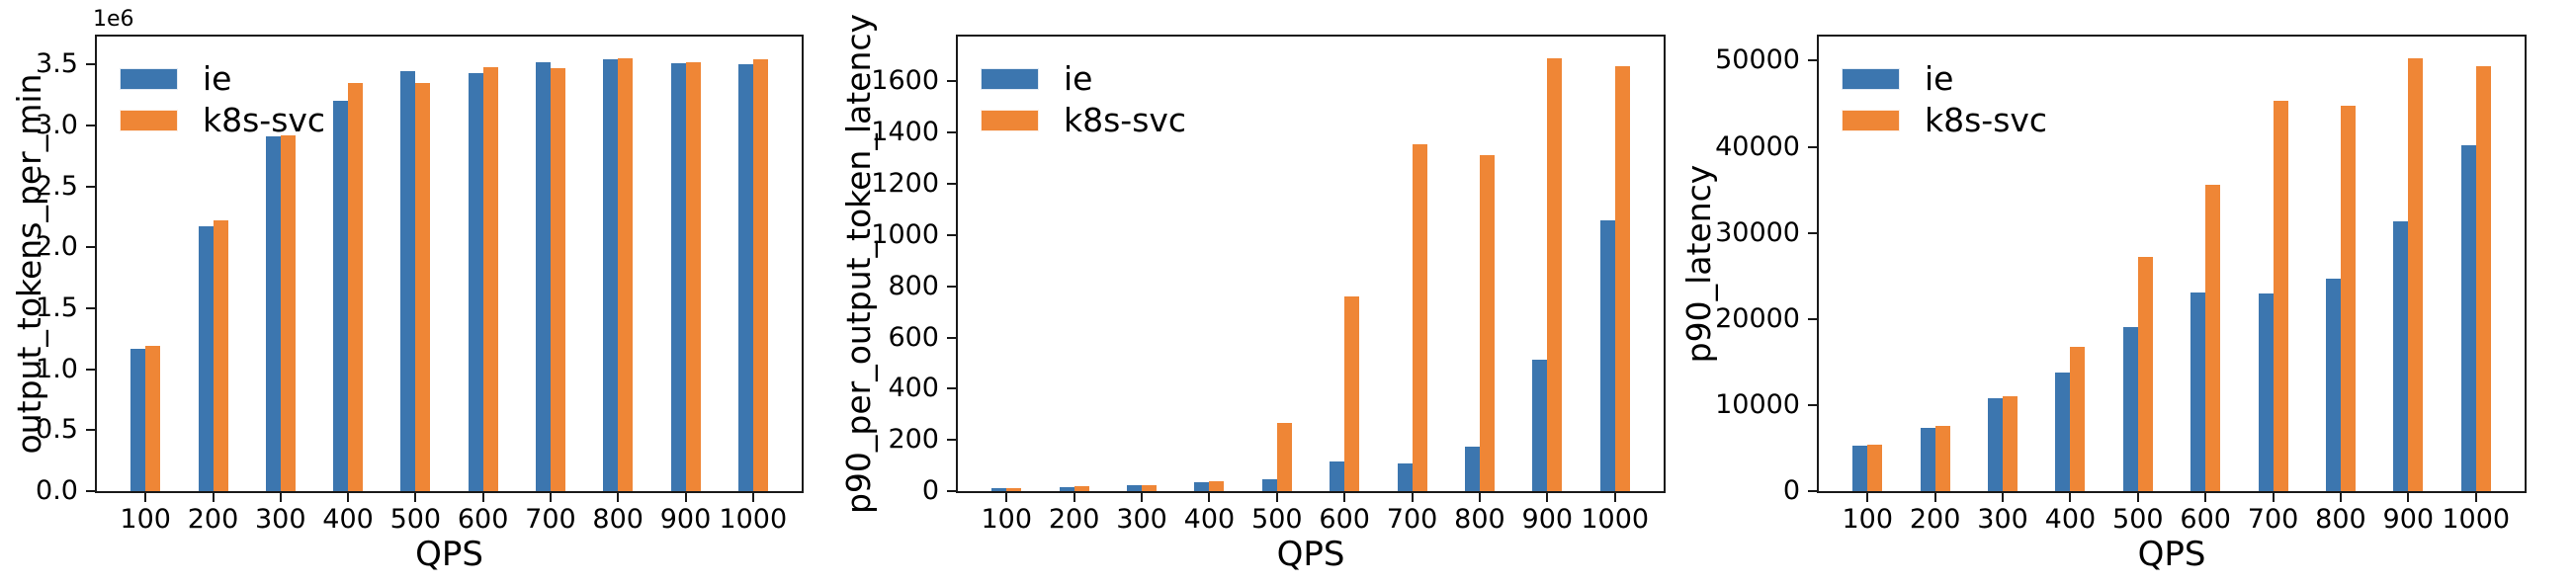 The image size is (2576, 585). Describe the element at coordinates (57, 125) in the screenshot. I see `y-tick-label: 3.0` at that location.